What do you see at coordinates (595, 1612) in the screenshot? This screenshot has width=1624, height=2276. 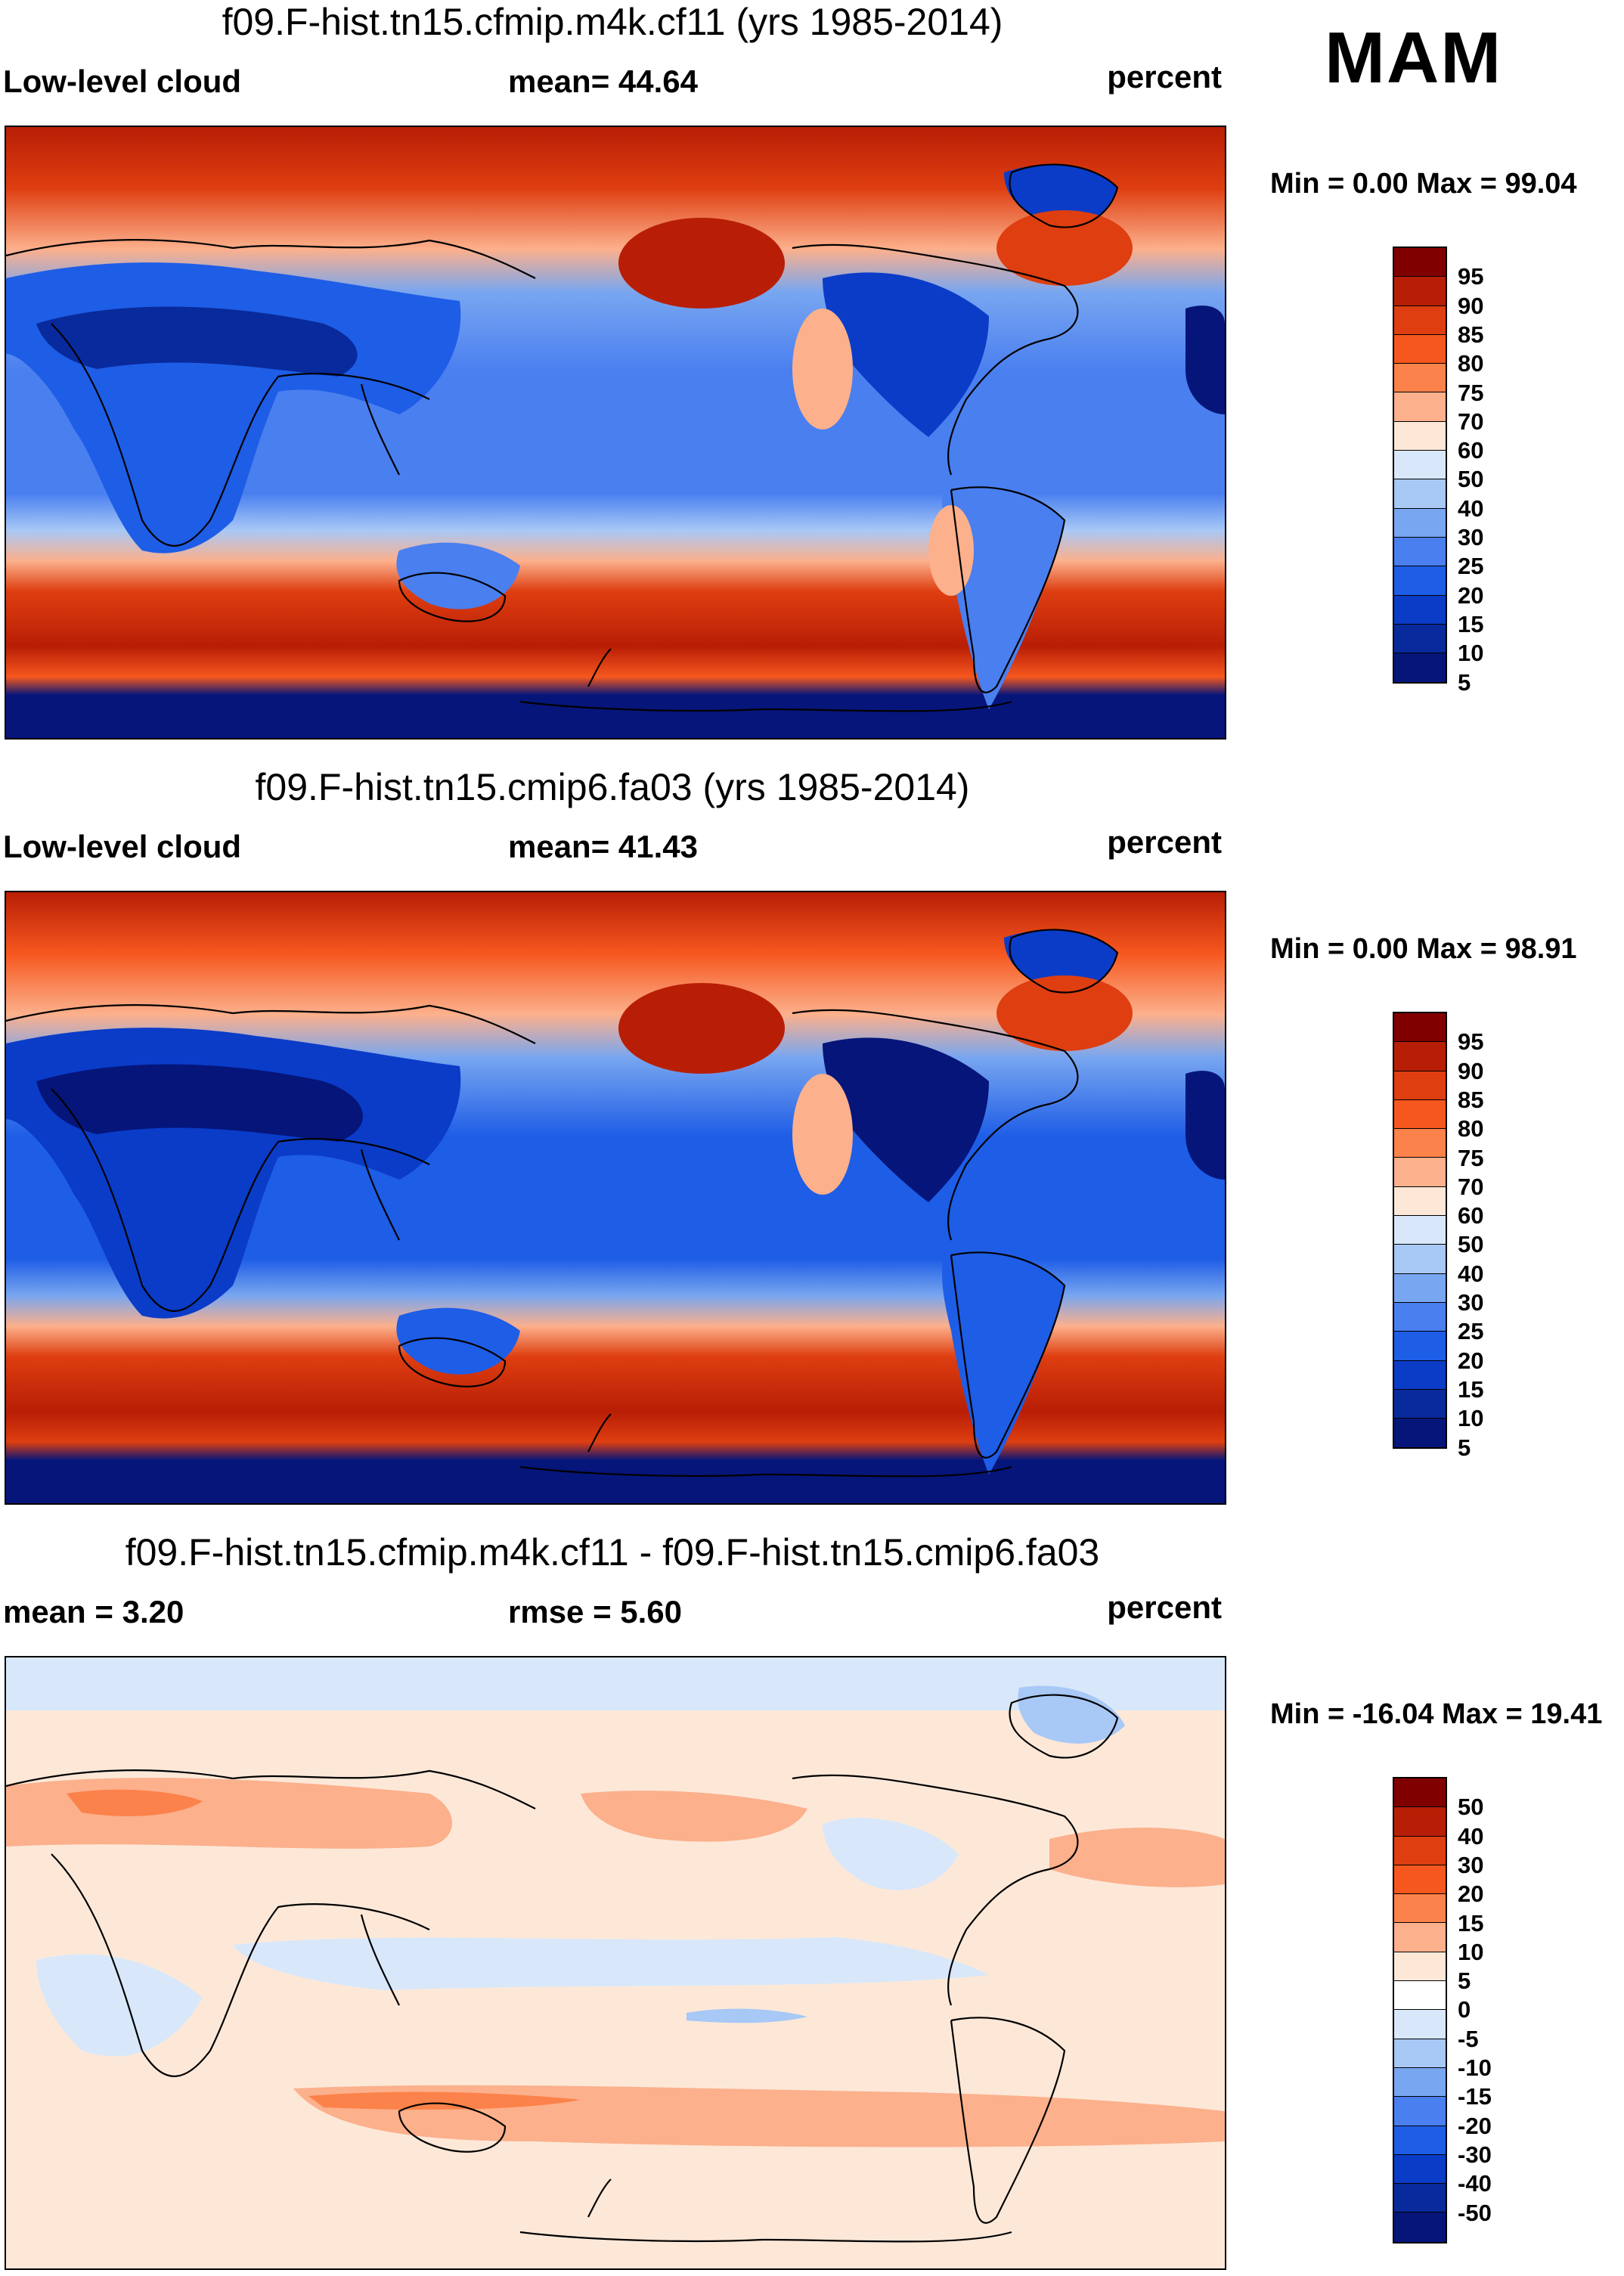 I see `rmse-label: rmse = 5.60` at bounding box center [595, 1612].